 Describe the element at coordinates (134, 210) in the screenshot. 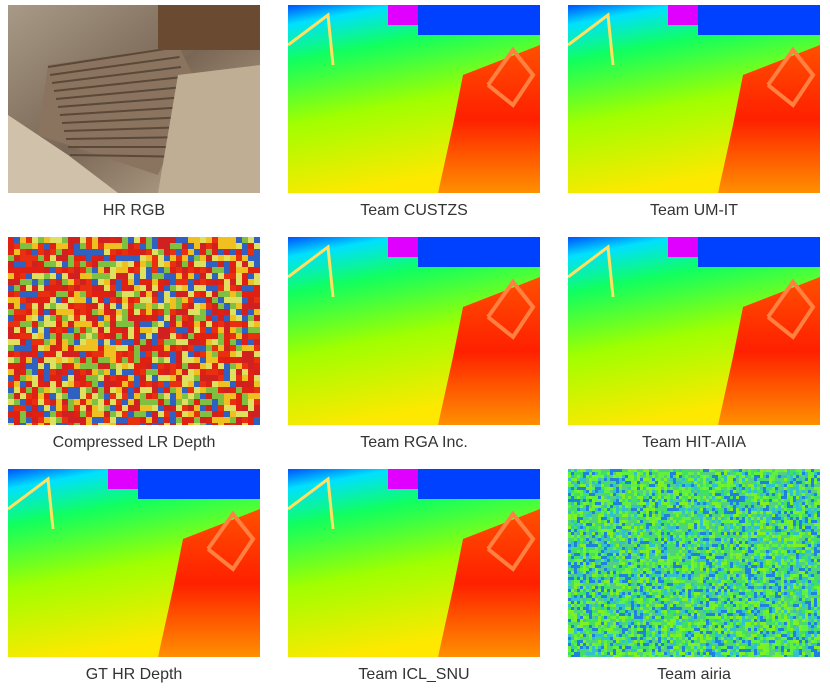

I see `caption: HR RGB` at that location.